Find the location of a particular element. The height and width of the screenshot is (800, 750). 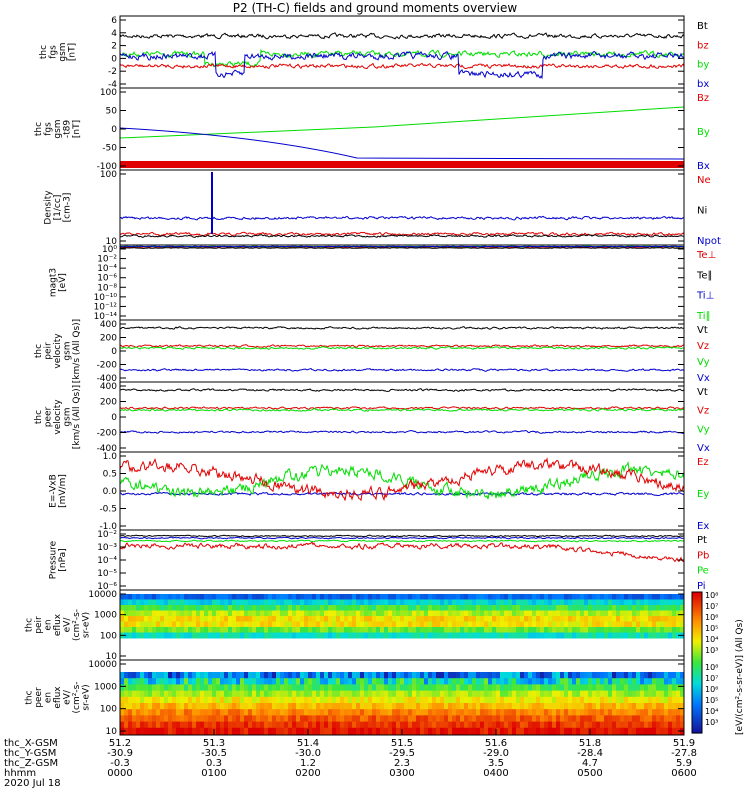

colorbar-cell is located at coordinates (697, 625).